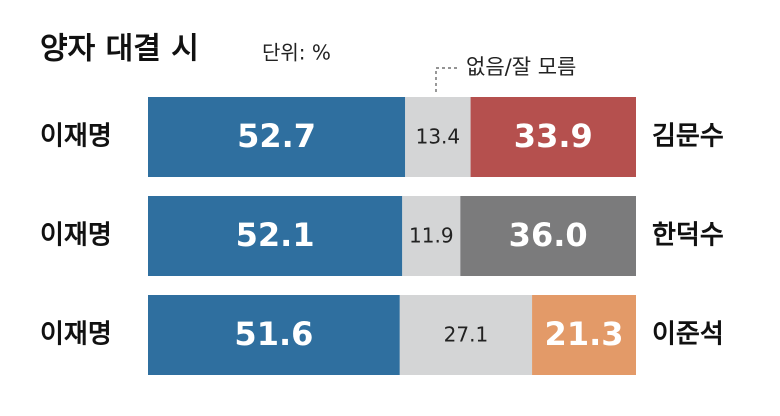 This screenshot has height=416, width=780. Describe the element at coordinates (447, 79) in the screenshot. I see `annotation-leader` at that location.